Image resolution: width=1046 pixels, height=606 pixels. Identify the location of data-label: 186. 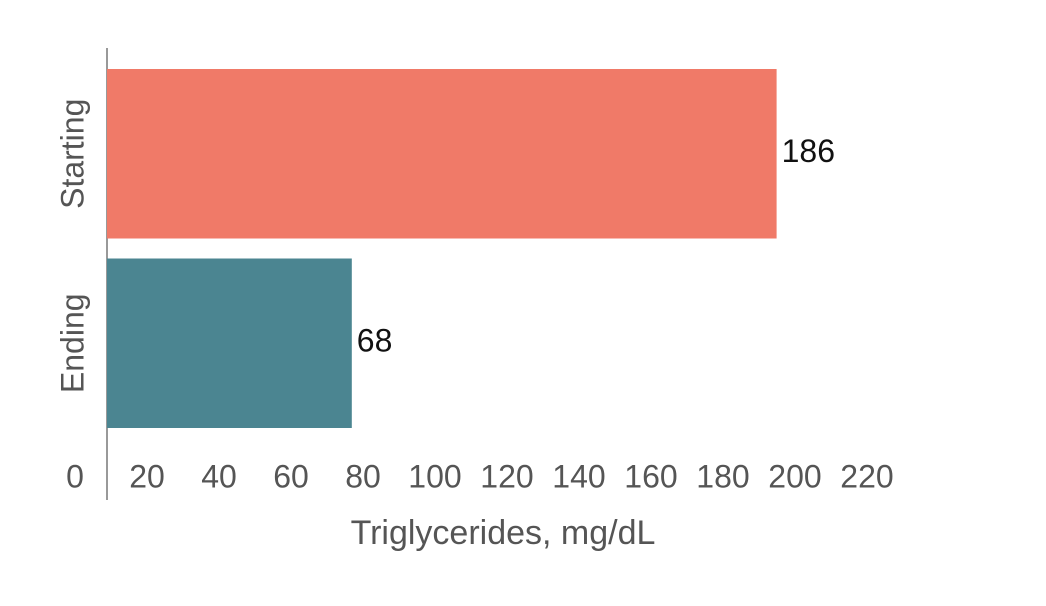
(808, 151).